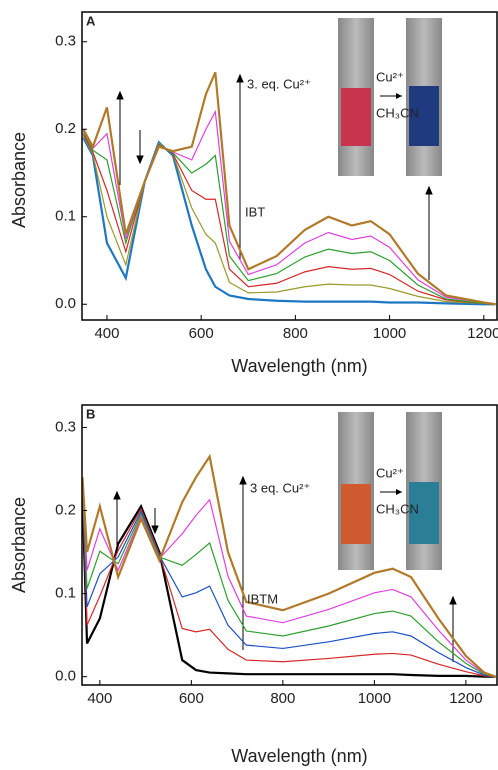  What do you see at coordinates (255, 211) in the screenshot?
I see `compound-label: IBT` at bounding box center [255, 211].